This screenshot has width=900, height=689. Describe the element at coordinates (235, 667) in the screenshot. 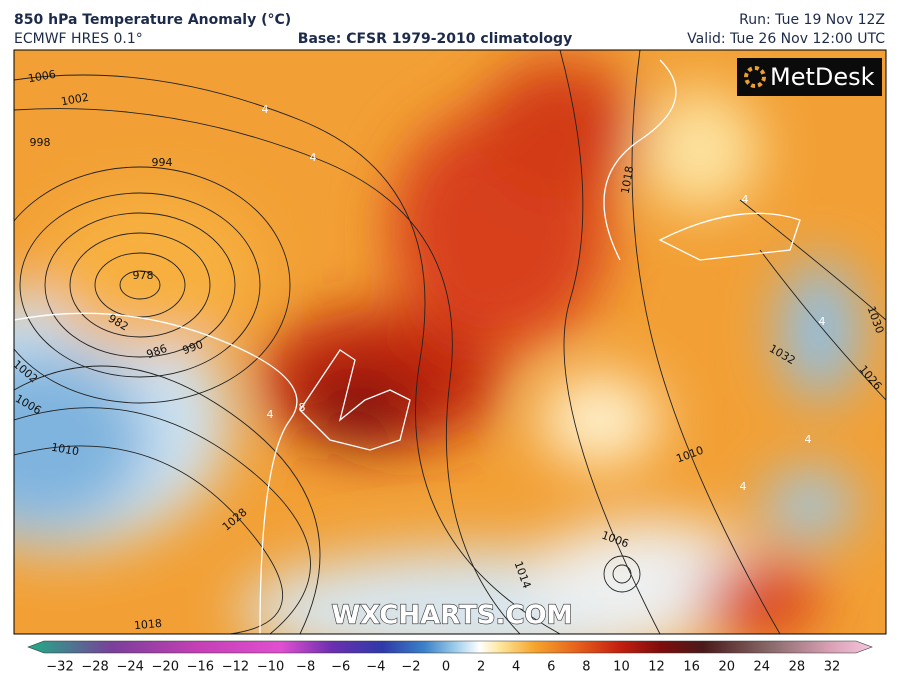

I see `colorbar-label: −12` at that location.